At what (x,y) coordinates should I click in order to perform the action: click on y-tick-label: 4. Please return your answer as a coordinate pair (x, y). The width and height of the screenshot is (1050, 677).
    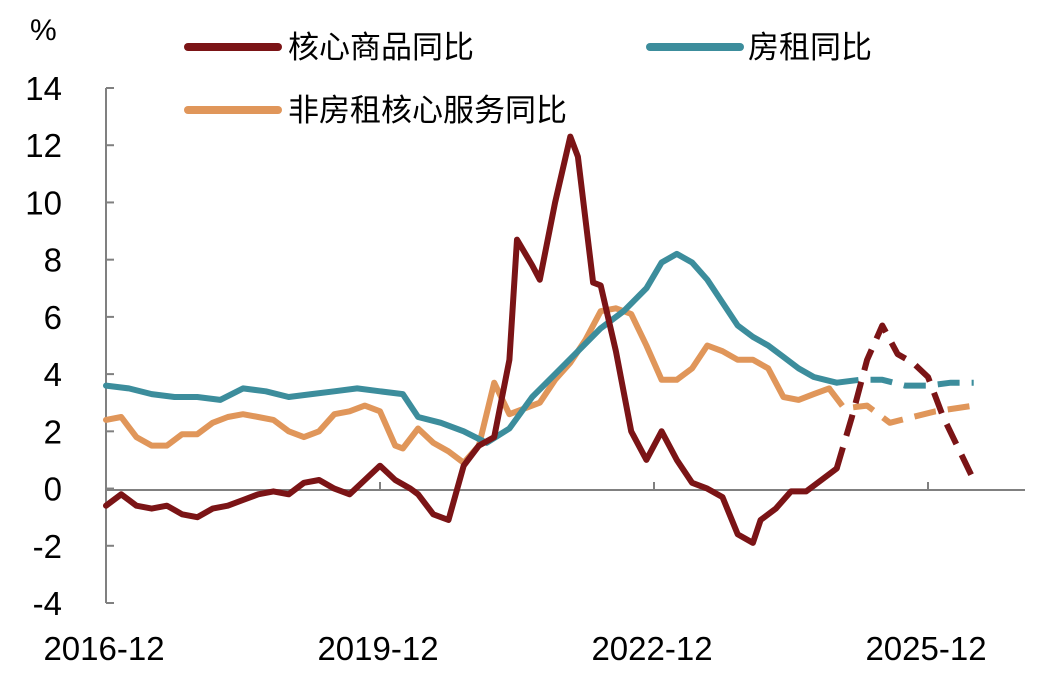
    Looking at the image, I should click on (53, 374).